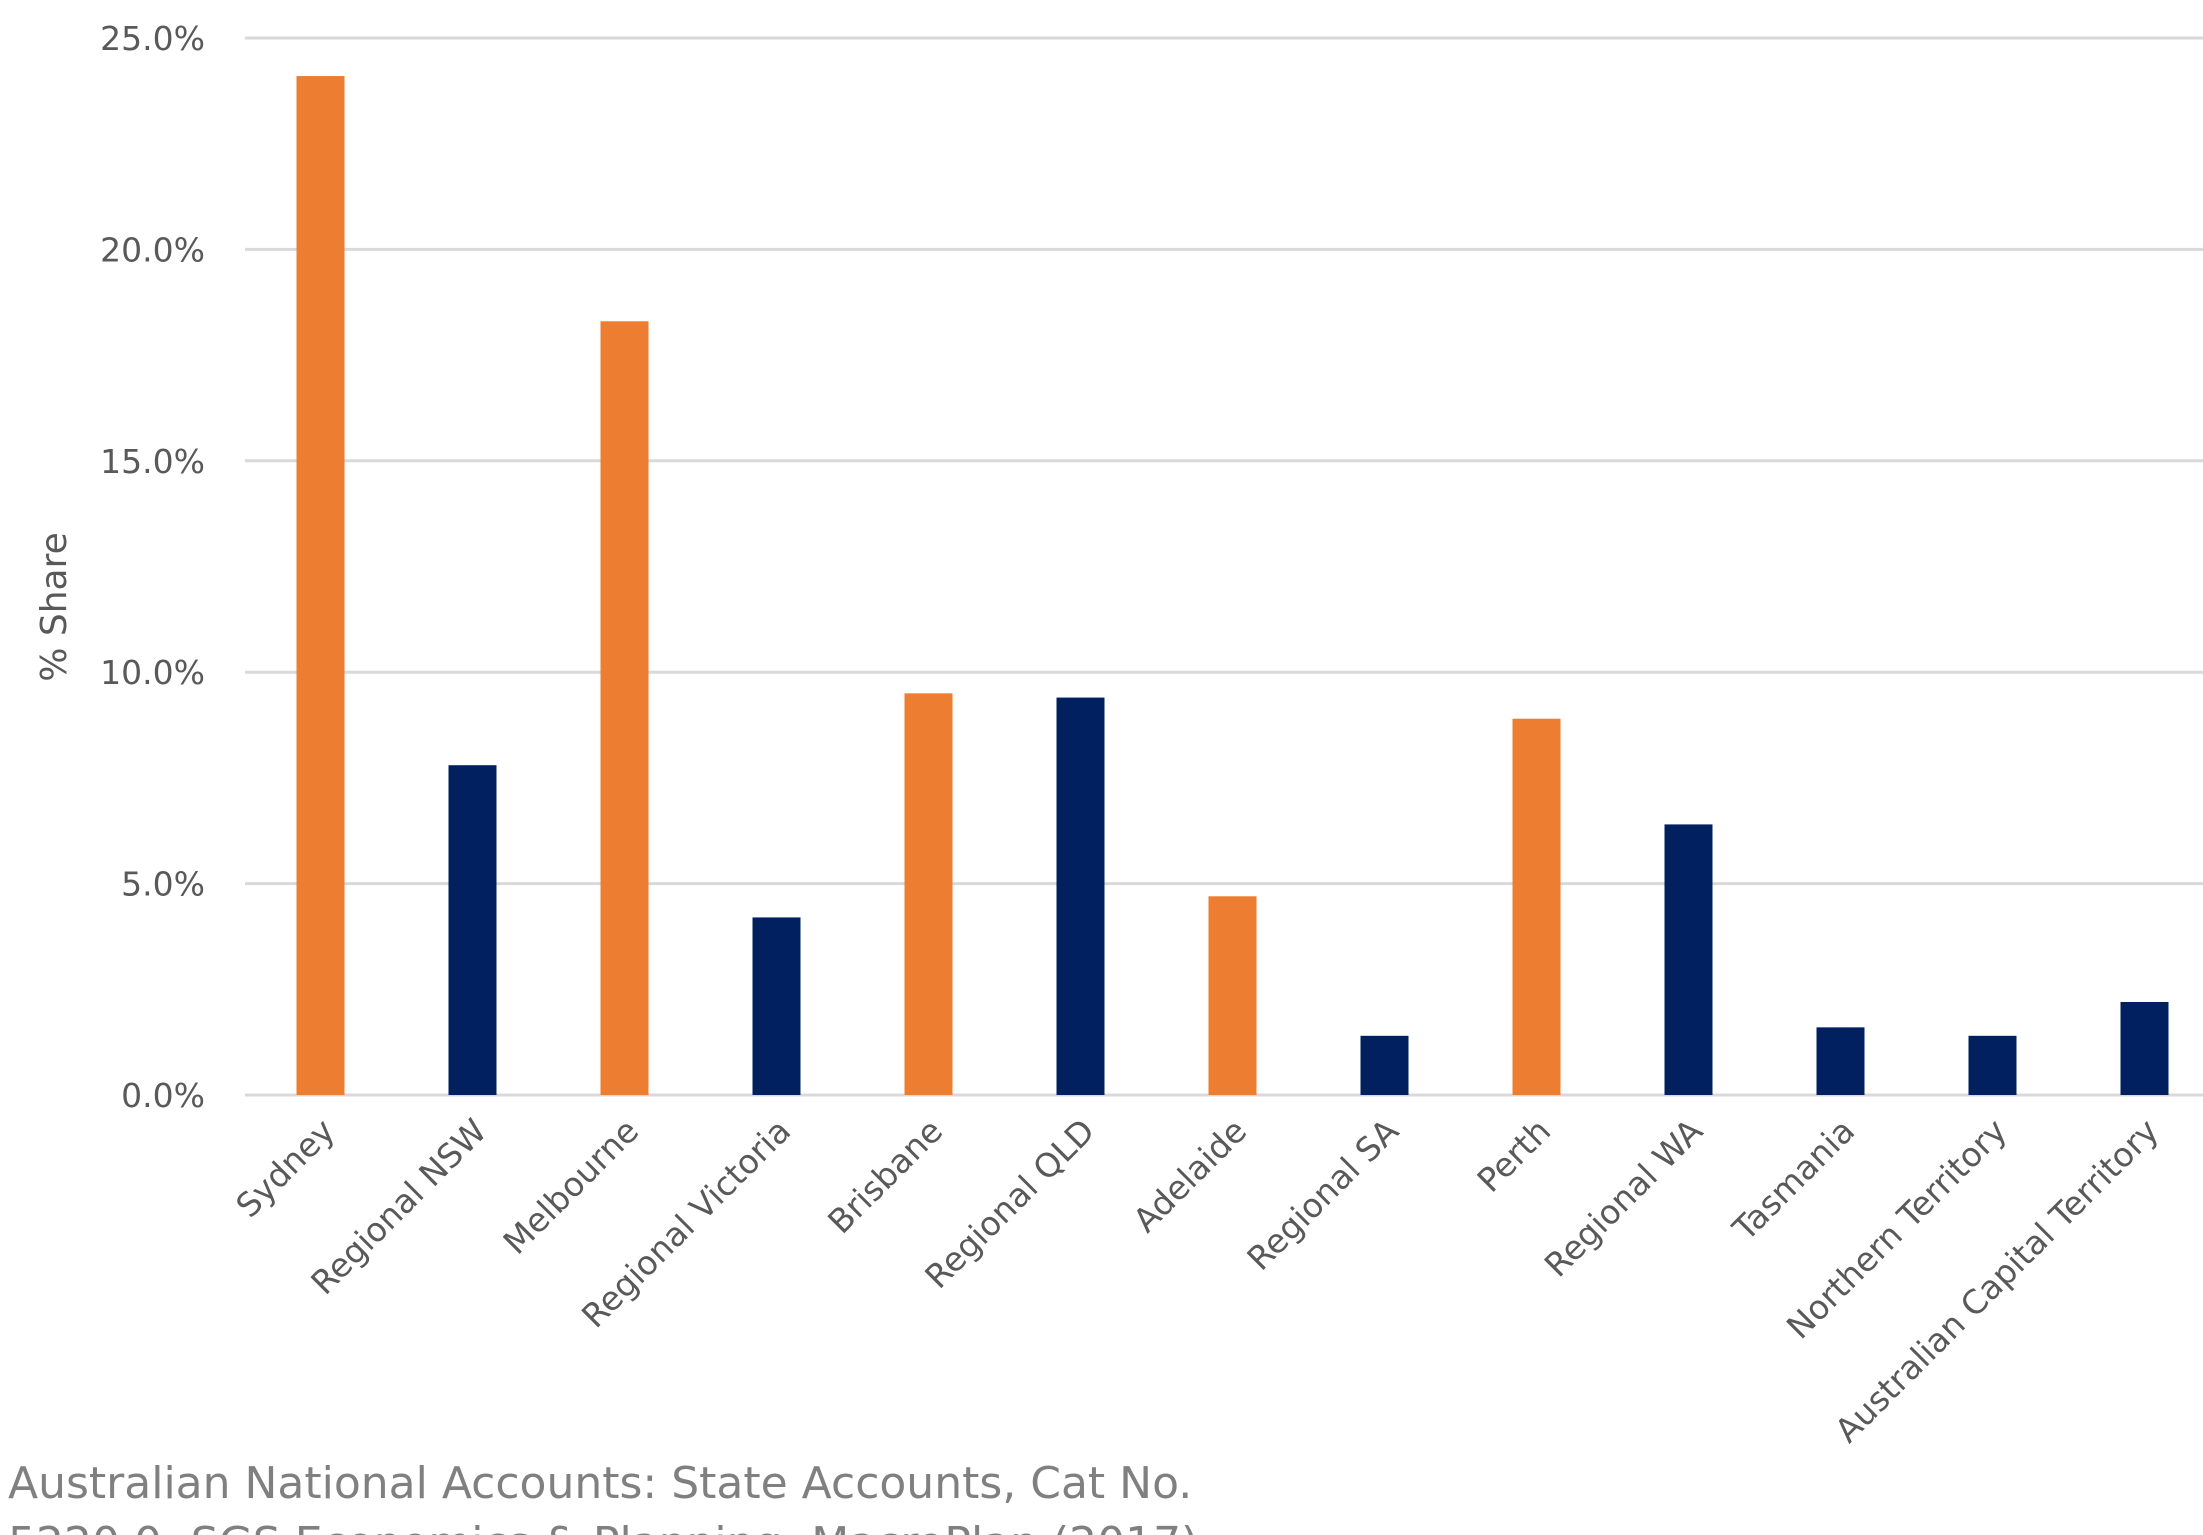 The height and width of the screenshot is (1535, 2203). What do you see at coordinates (152, 672) in the screenshot?
I see `y-tick-label: 10.0%` at bounding box center [152, 672].